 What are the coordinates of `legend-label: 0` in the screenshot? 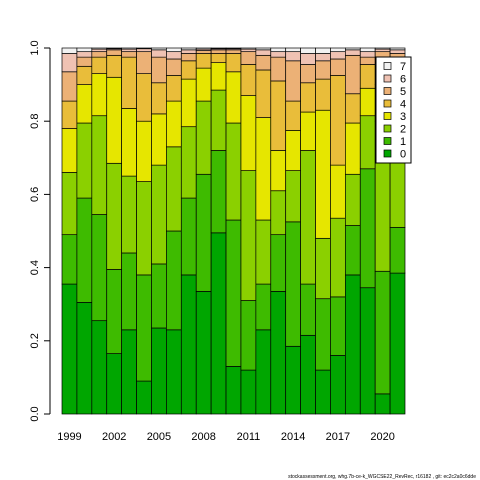 It's located at (403, 155).